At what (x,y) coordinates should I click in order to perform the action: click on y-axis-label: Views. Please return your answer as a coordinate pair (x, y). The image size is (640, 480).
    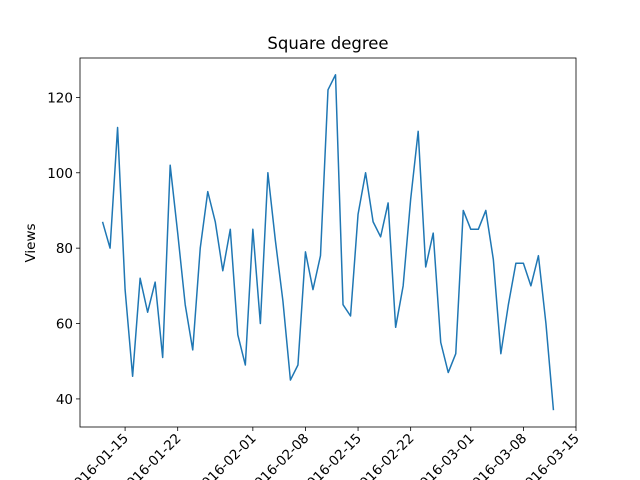
    Looking at the image, I should click on (31, 242).